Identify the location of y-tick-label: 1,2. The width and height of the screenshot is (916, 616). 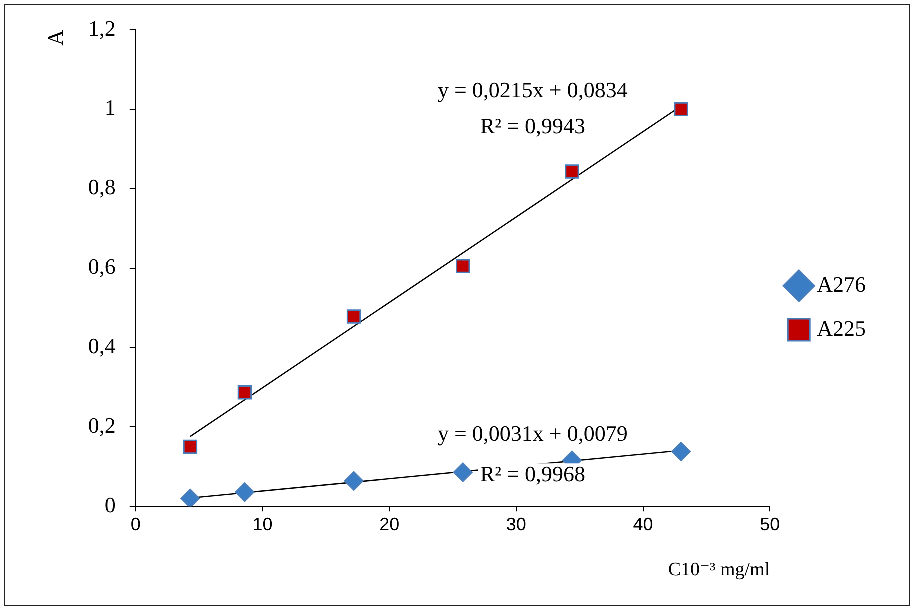
(102, 28).